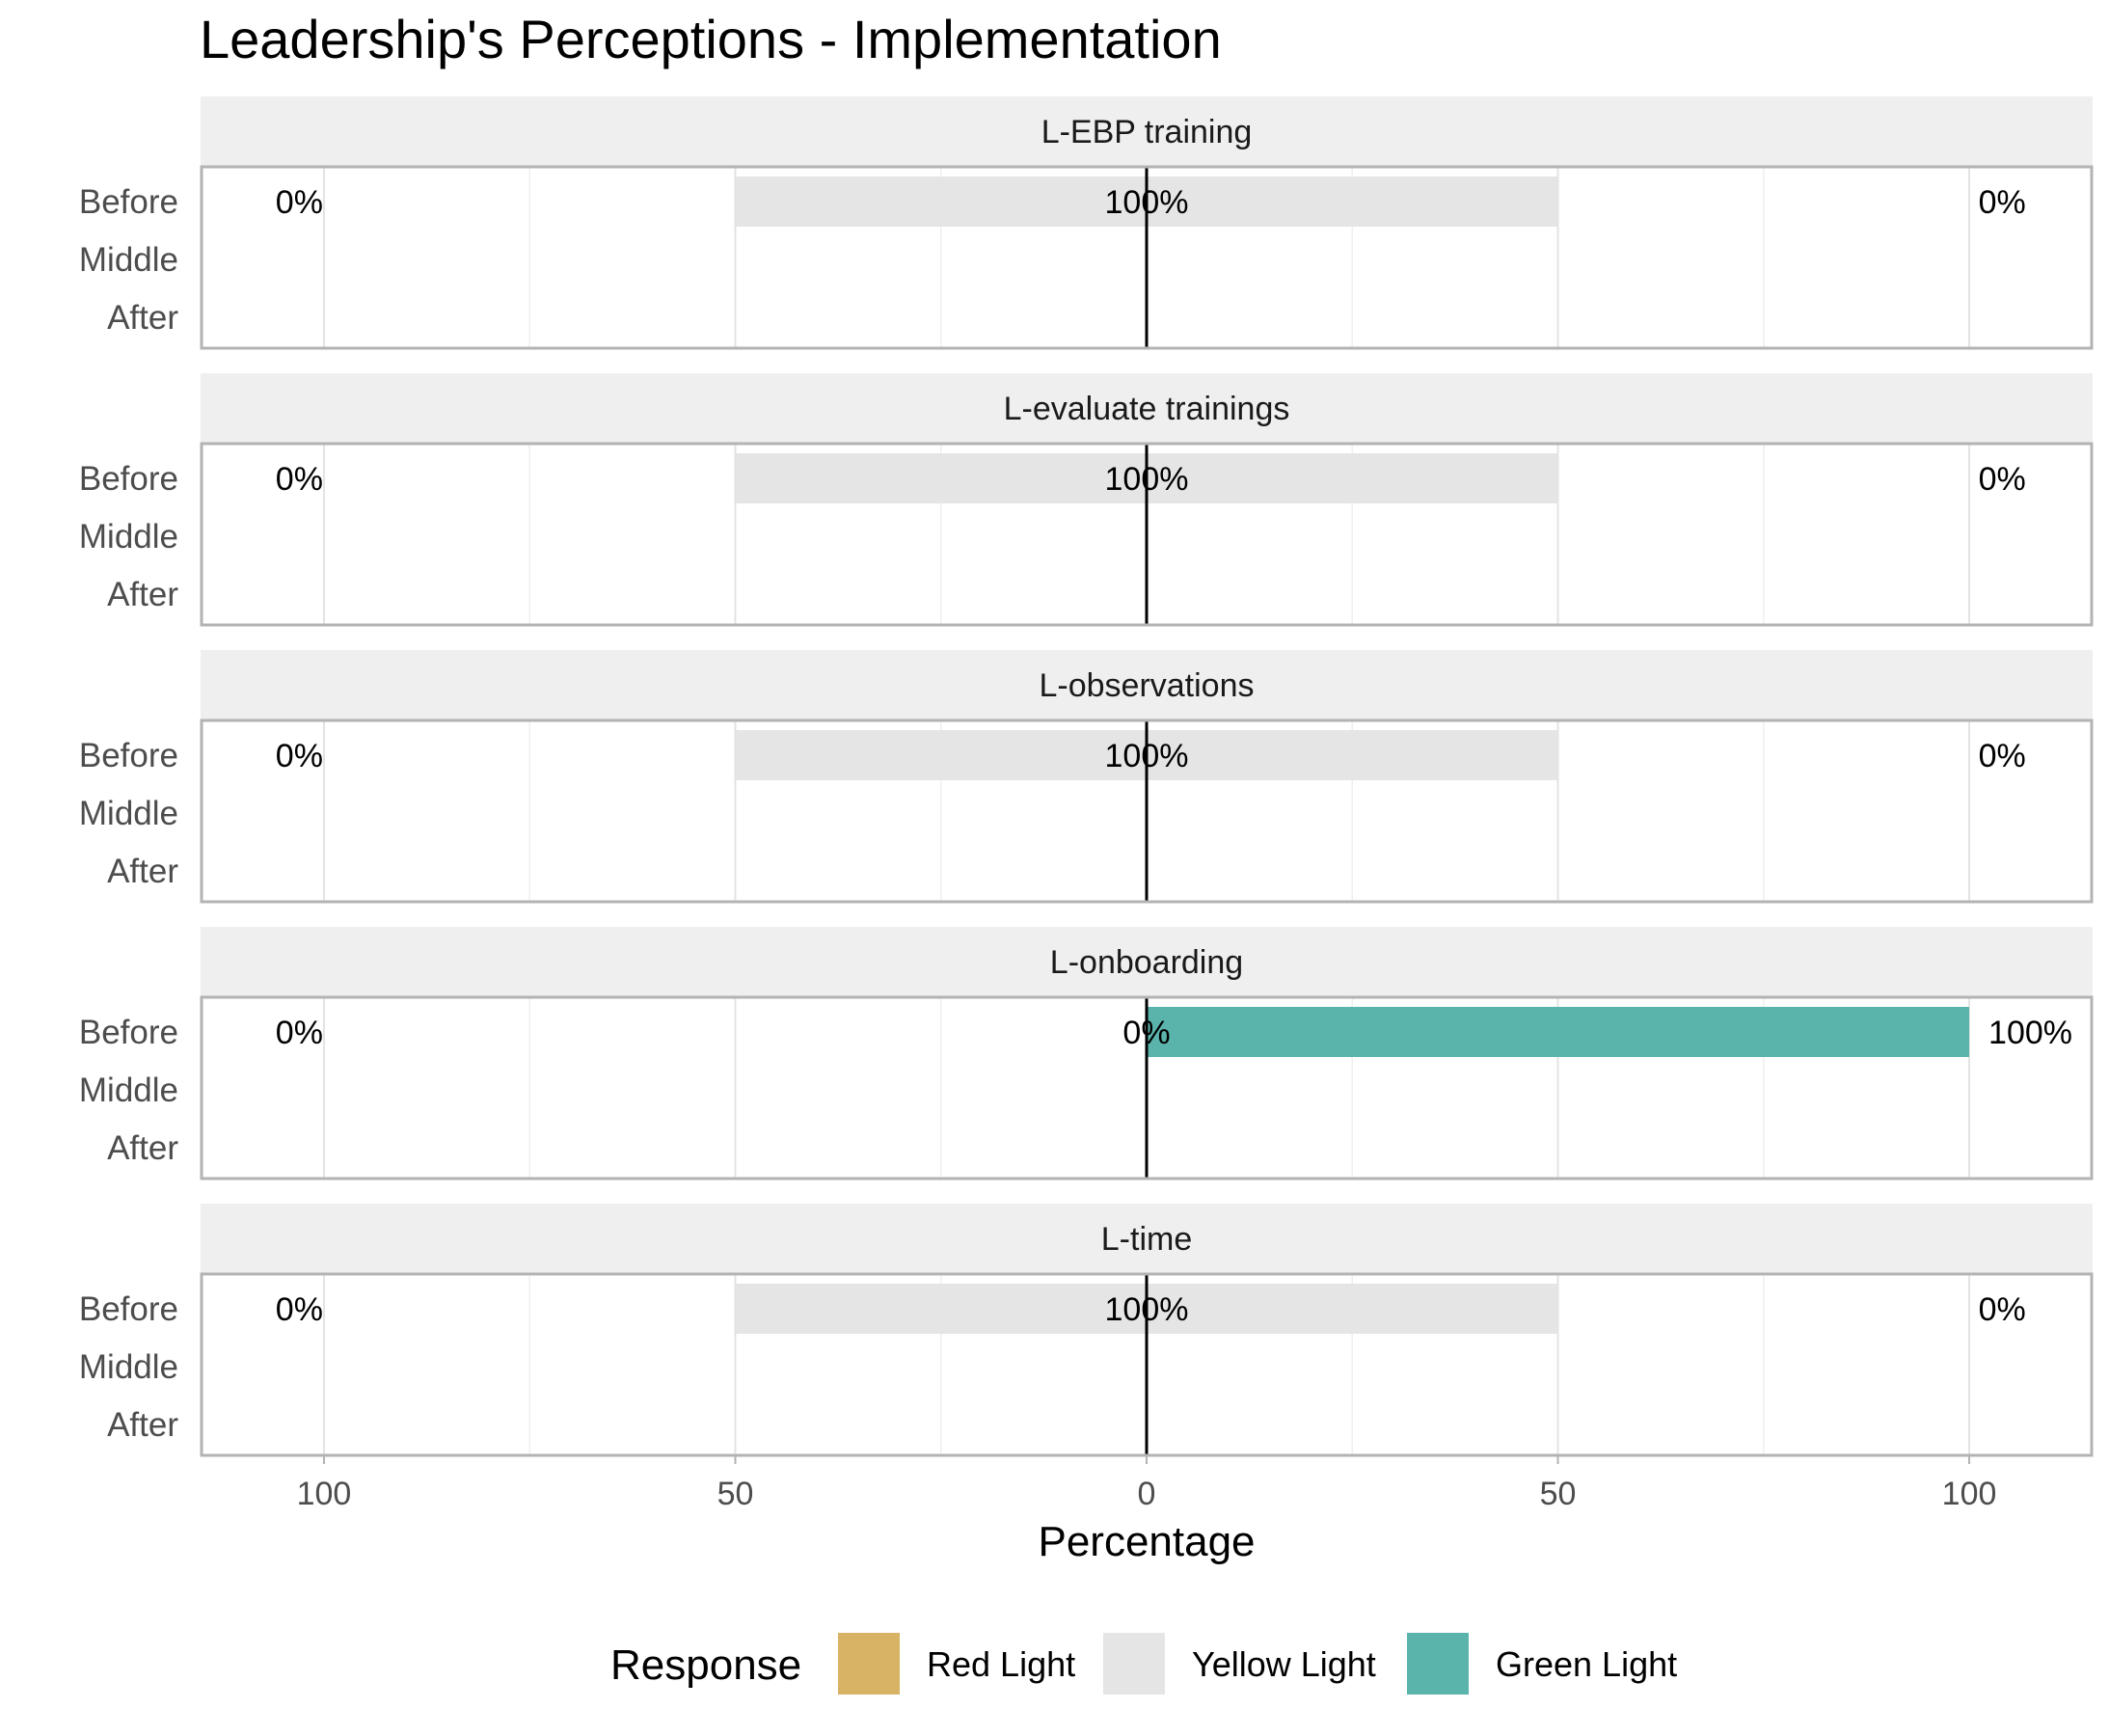 The height and width of the screenshot is (1736, 2109). Describe the element at coordinates (1284, 1664) in the screenshot. I see `legend-label: Yellow Light` at that location.